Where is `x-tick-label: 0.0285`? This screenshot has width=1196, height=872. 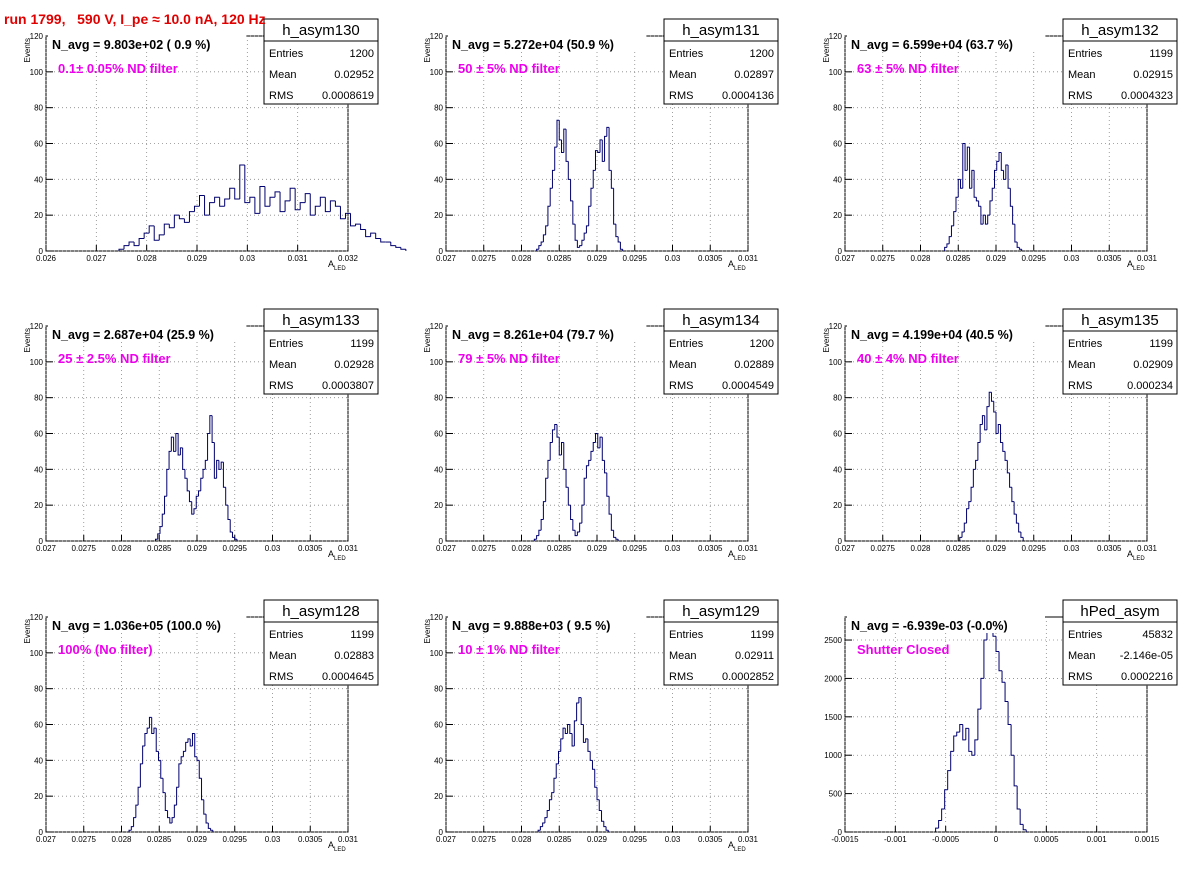
x-tick-label: 0.0285 is located at coordinates (958, 548).